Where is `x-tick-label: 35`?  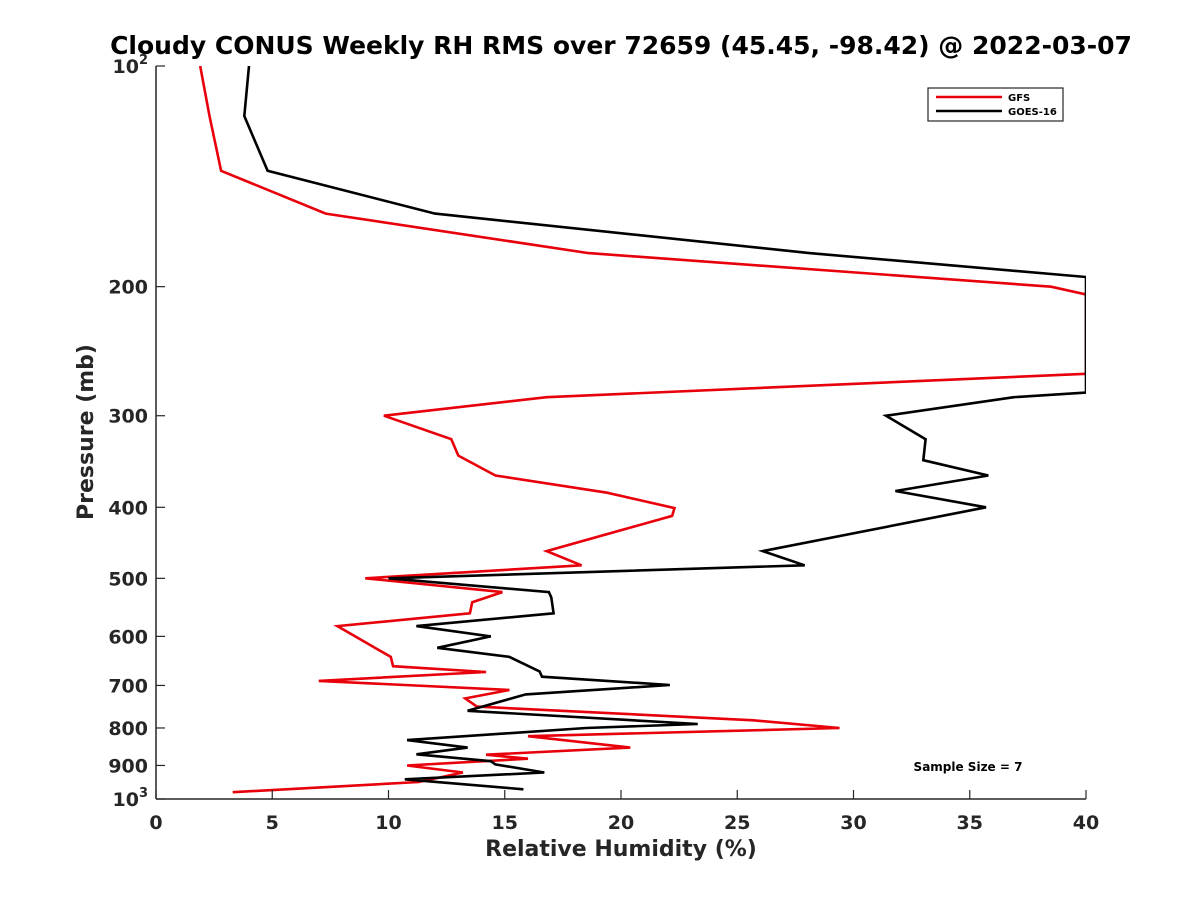 x-tick-label: 35 is located at coordinates (970, 823).